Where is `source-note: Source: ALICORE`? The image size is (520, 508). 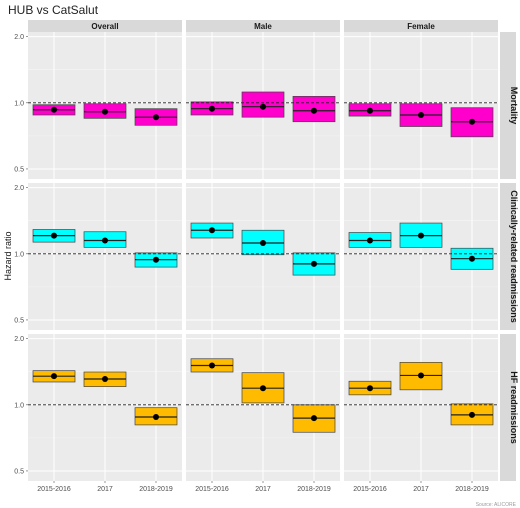
source-note: Source: ALICORE is located at coordinates (496, 505).